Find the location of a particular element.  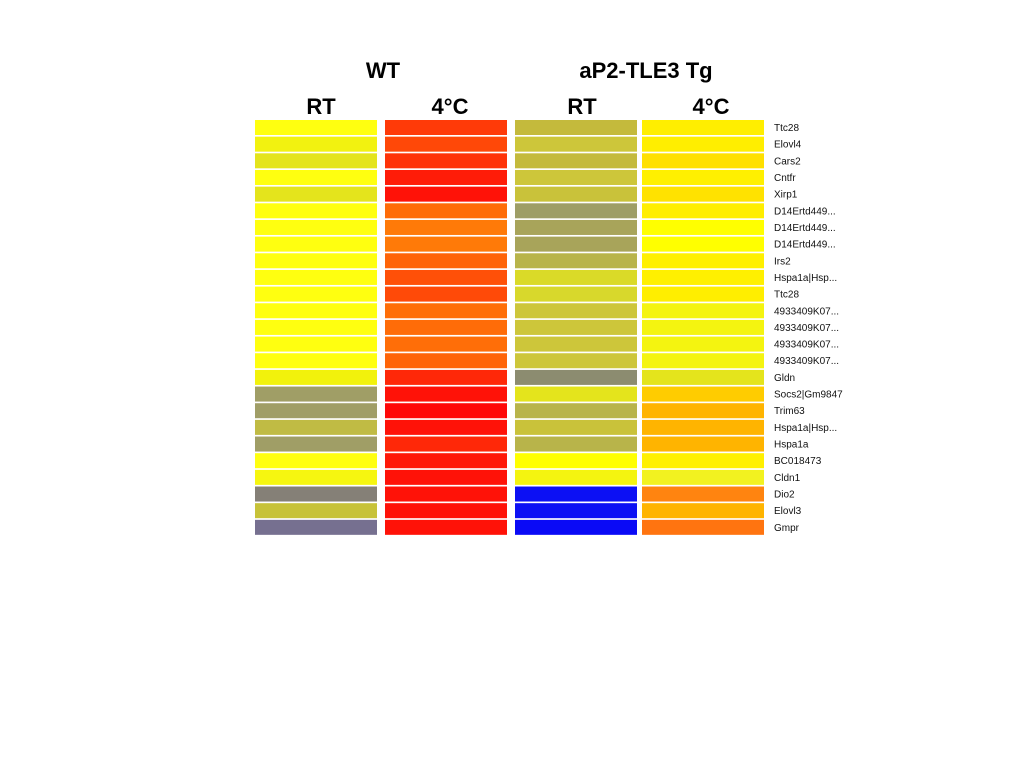

gene-label: Trim63 is located at coordinates (789, 411).